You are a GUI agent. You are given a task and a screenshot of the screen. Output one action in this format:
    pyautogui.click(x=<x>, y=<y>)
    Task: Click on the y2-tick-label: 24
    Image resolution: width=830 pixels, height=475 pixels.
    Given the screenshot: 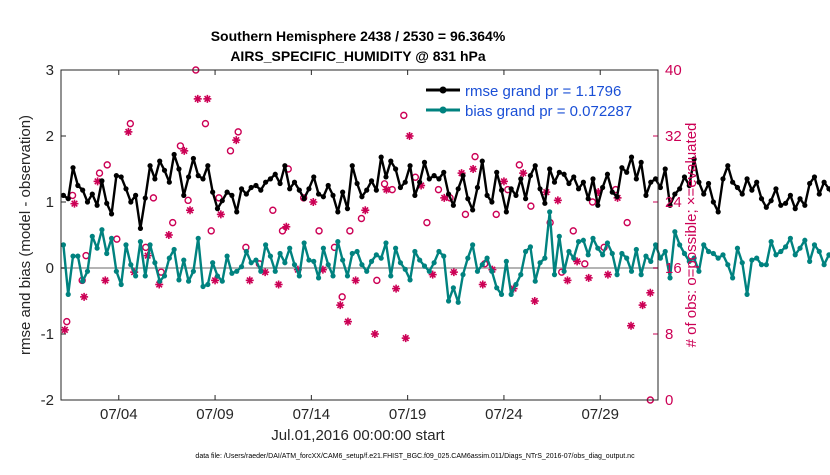 What is the action you would take?
    pyautogui.click(x=673, y=202)
    